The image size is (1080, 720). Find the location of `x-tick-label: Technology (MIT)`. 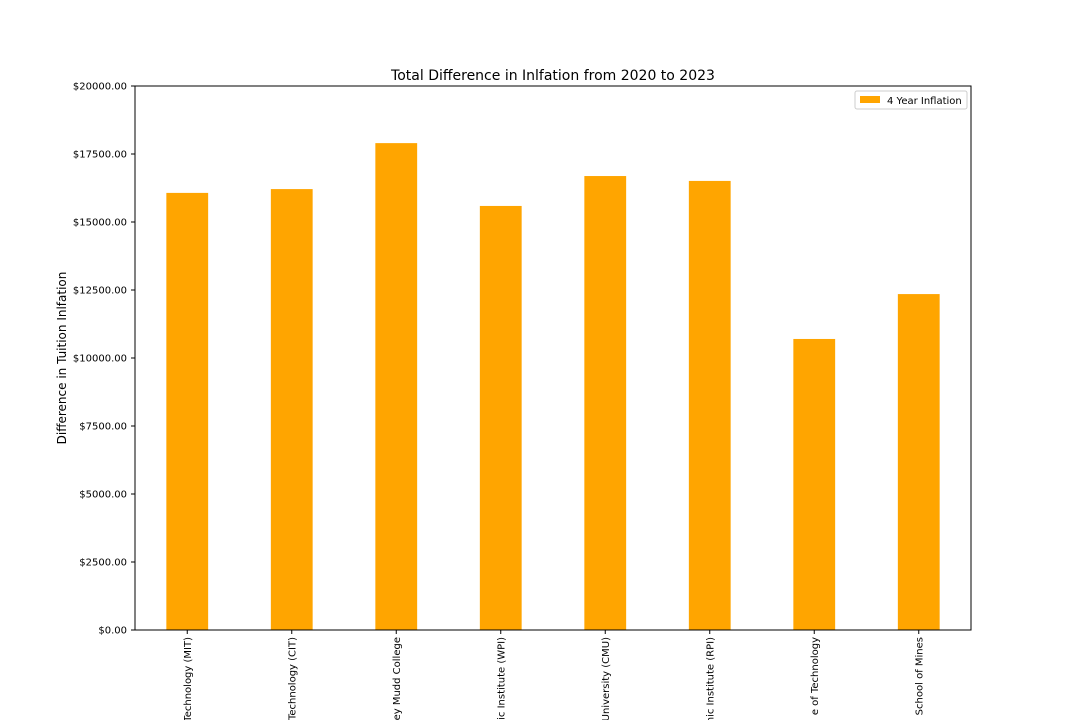

x-tick-label: Technology (MIT) is located at coordinates (188, 678).